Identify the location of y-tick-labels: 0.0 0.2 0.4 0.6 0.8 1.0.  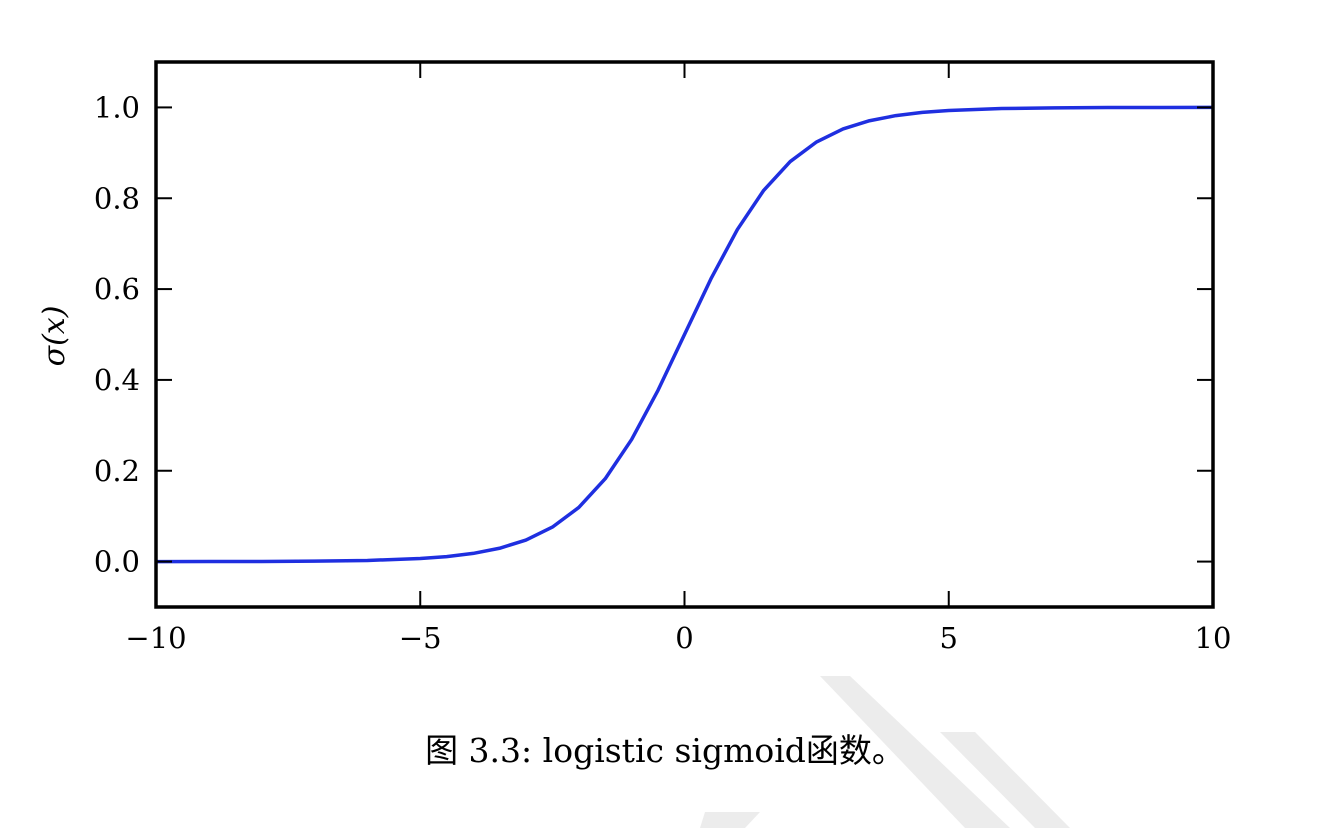
(117, 334).